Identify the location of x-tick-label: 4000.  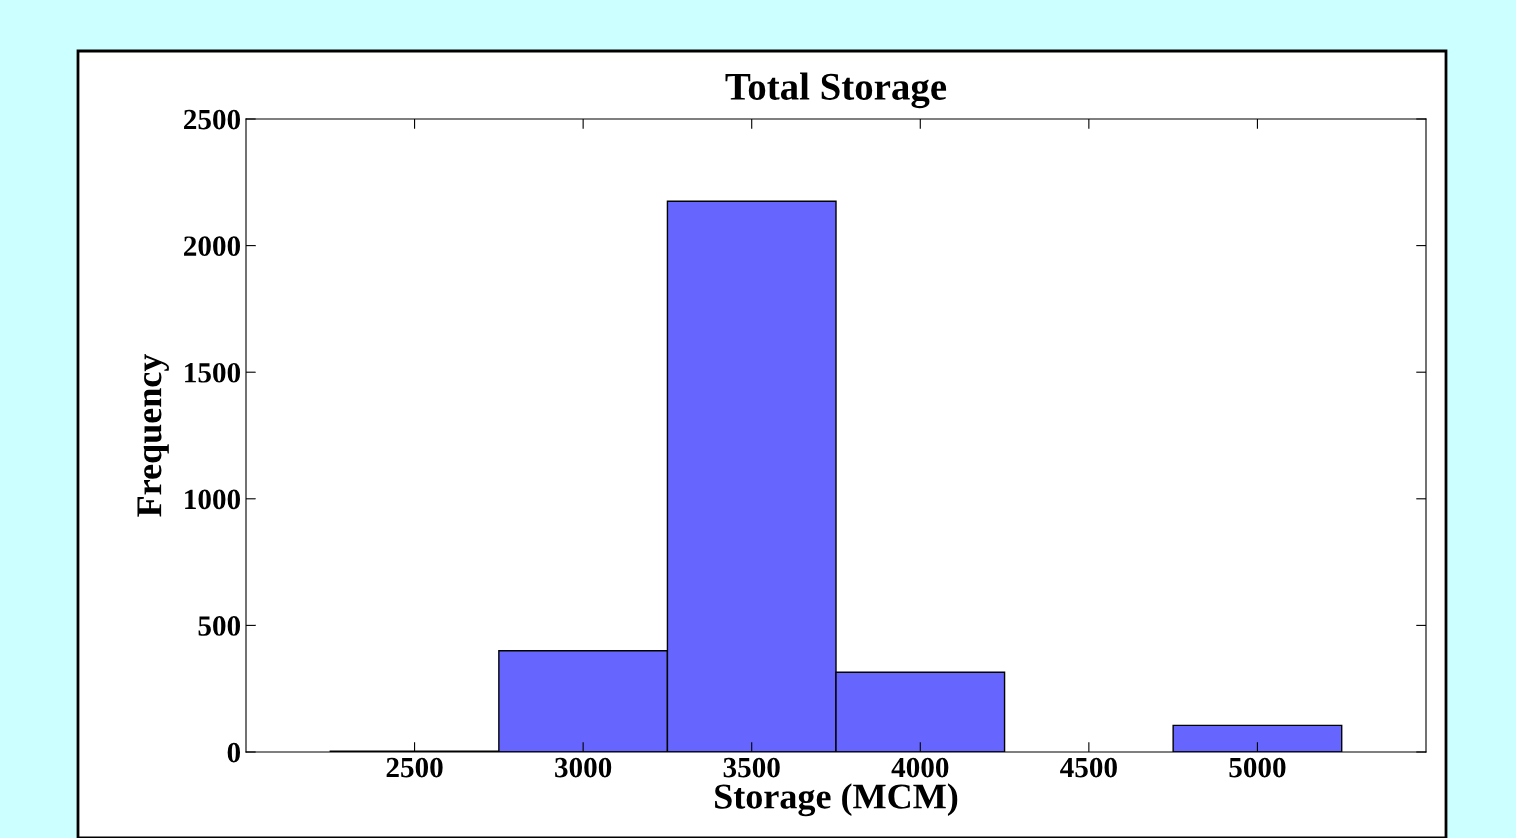
(920, 767).